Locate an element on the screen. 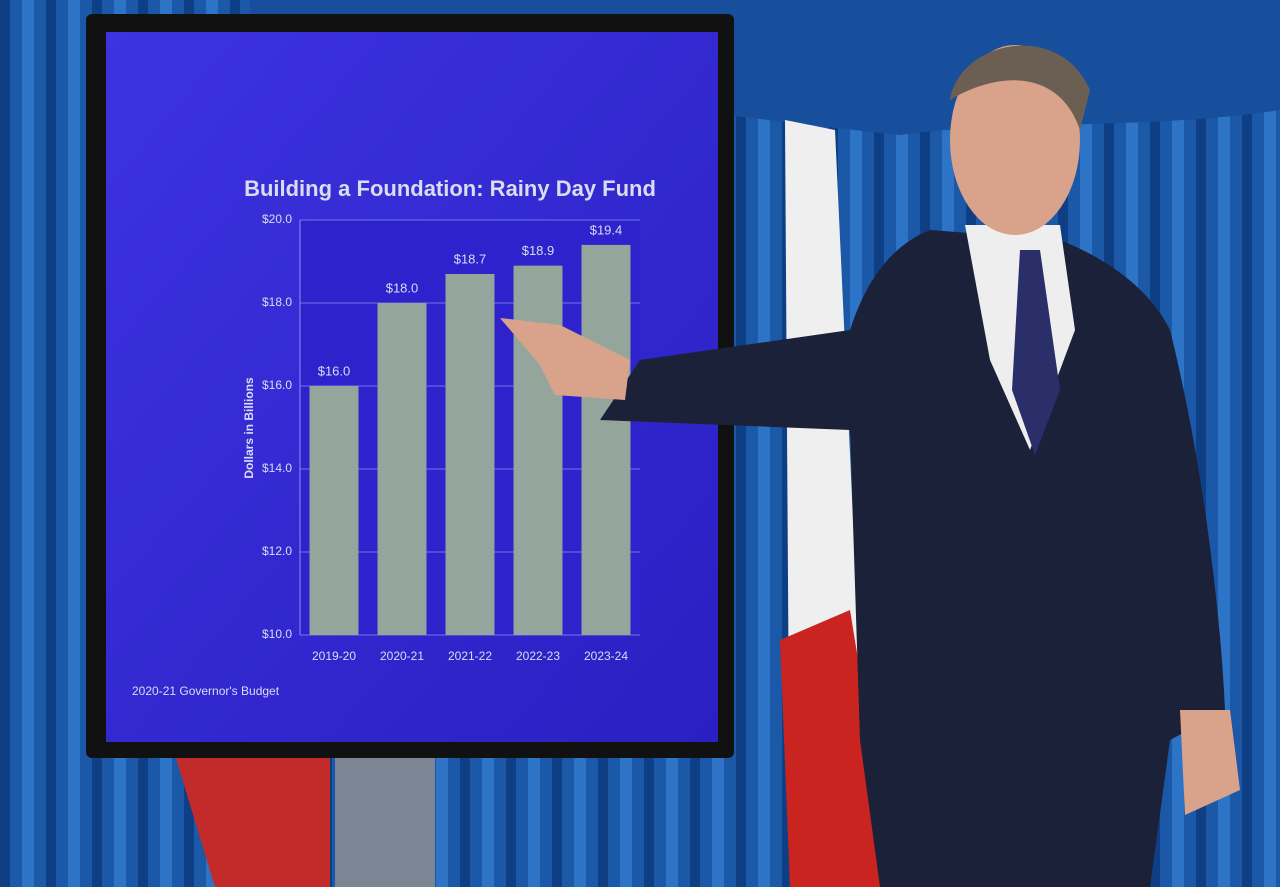  x-tick-label: 2019-20 is located at coordinates (334, 656).